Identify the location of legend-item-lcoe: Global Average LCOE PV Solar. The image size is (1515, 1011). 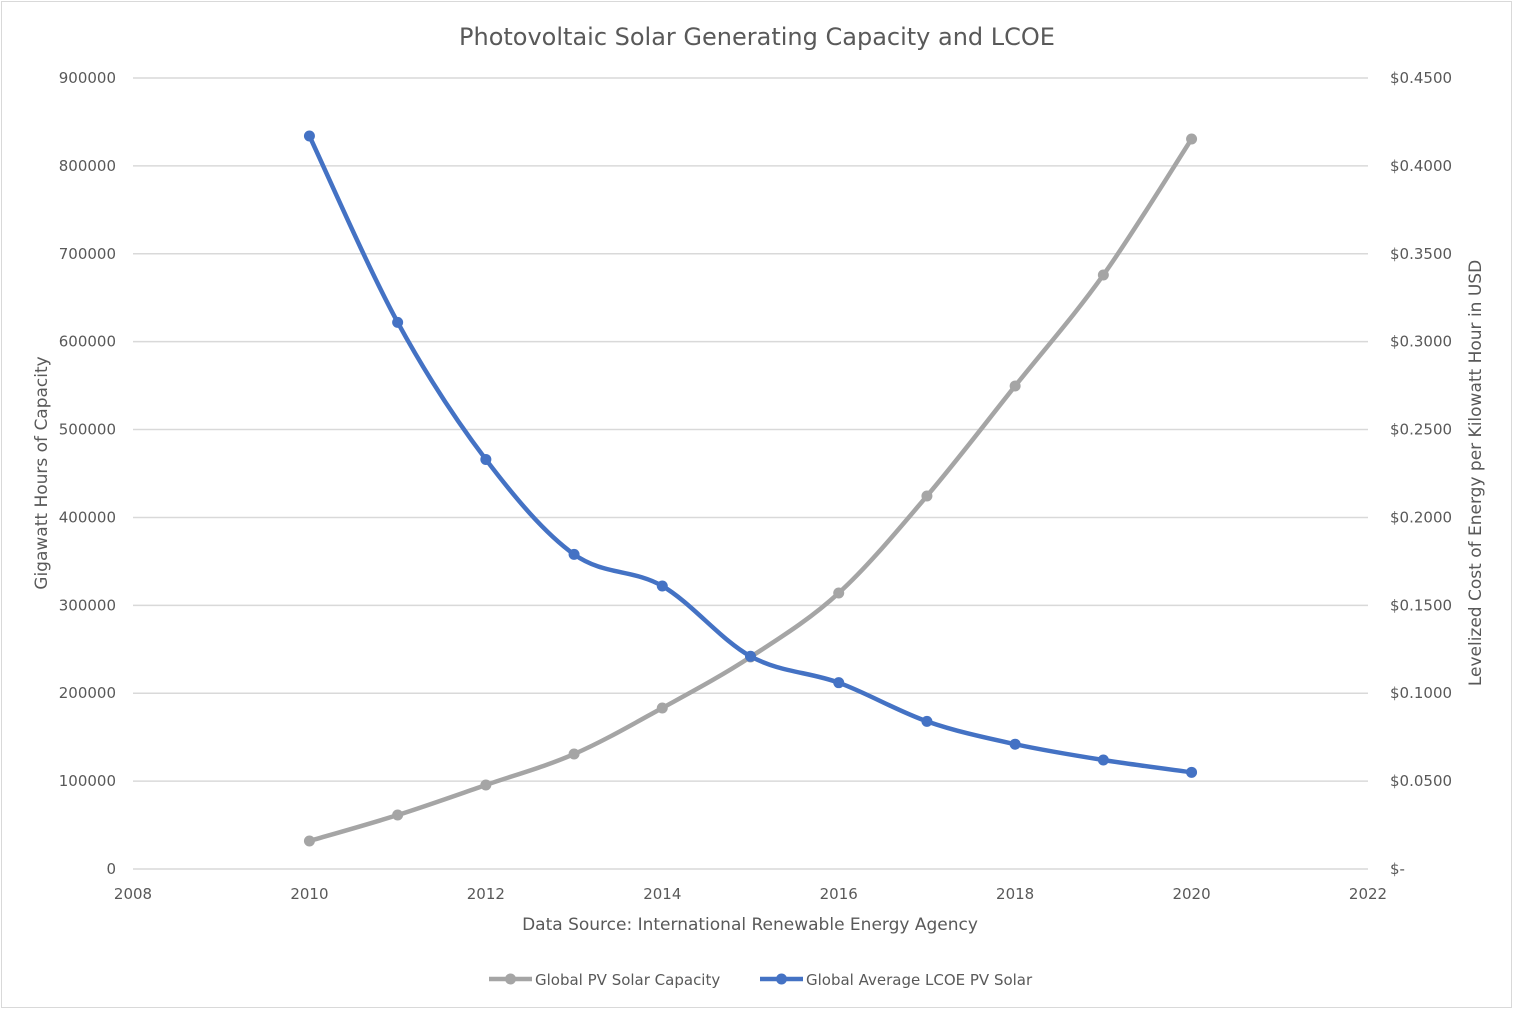
(896, 980).